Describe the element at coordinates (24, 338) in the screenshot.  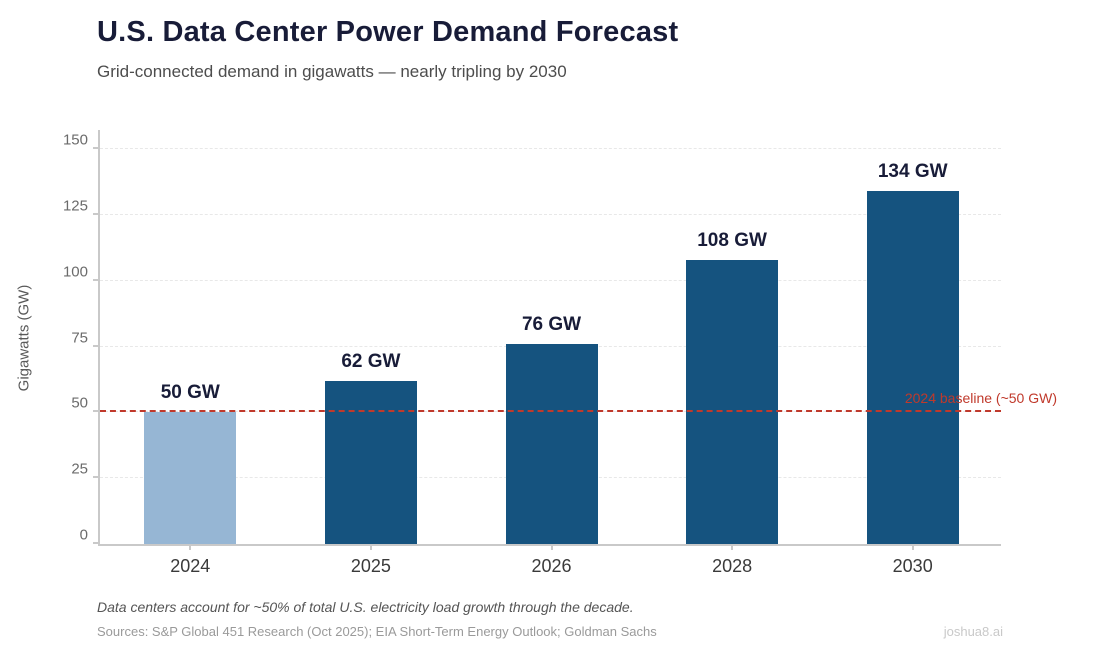
I see `y-axis-title: Gigawatts (GW)` at that location.